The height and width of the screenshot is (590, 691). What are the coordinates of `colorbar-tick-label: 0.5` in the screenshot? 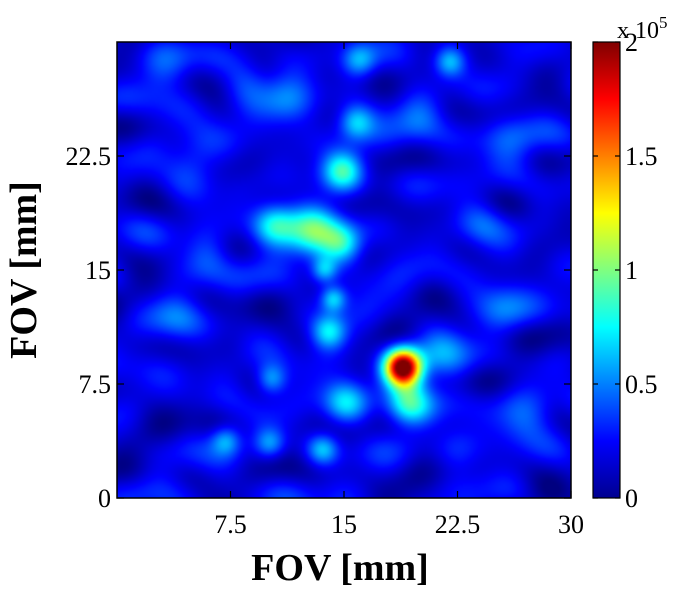 It's located at (641, 384).